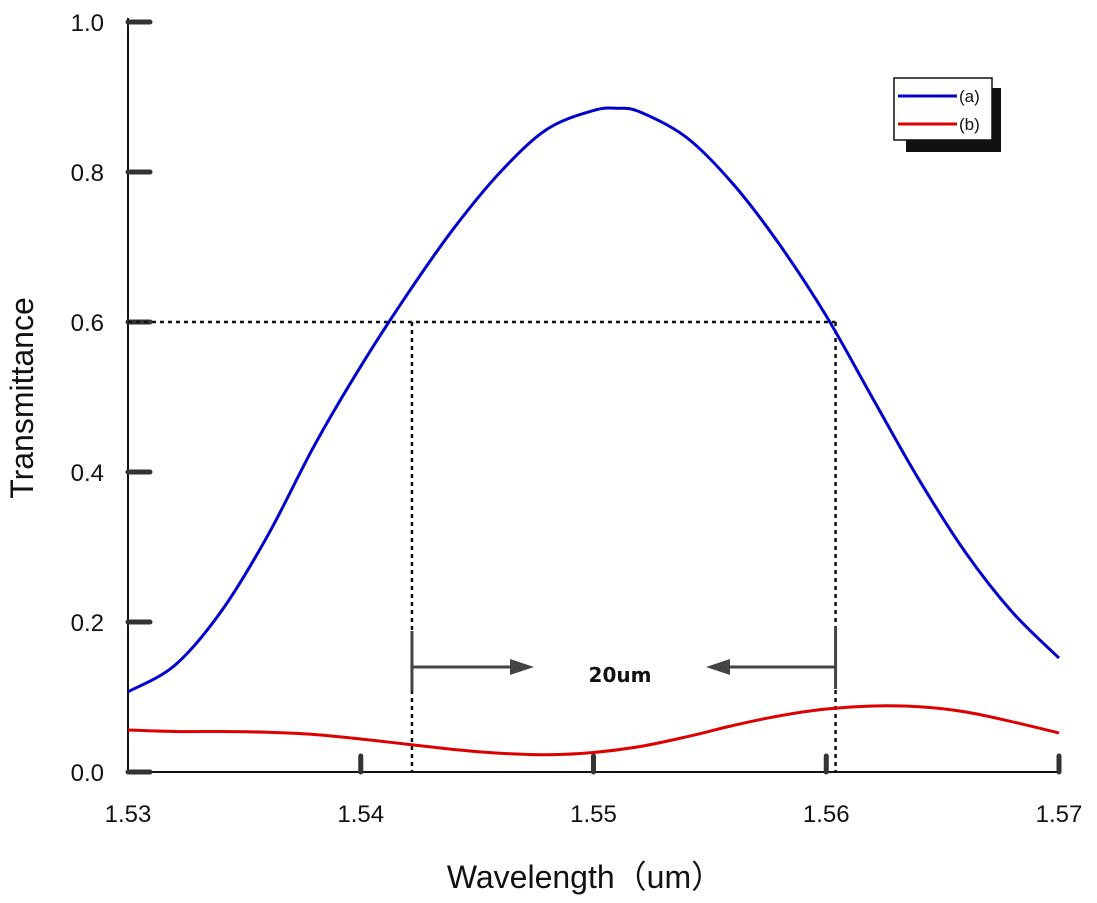 The height and width of the screenshot is (903, 1097). I want to click on x-tick-label: 1.55, so click(593, 814).